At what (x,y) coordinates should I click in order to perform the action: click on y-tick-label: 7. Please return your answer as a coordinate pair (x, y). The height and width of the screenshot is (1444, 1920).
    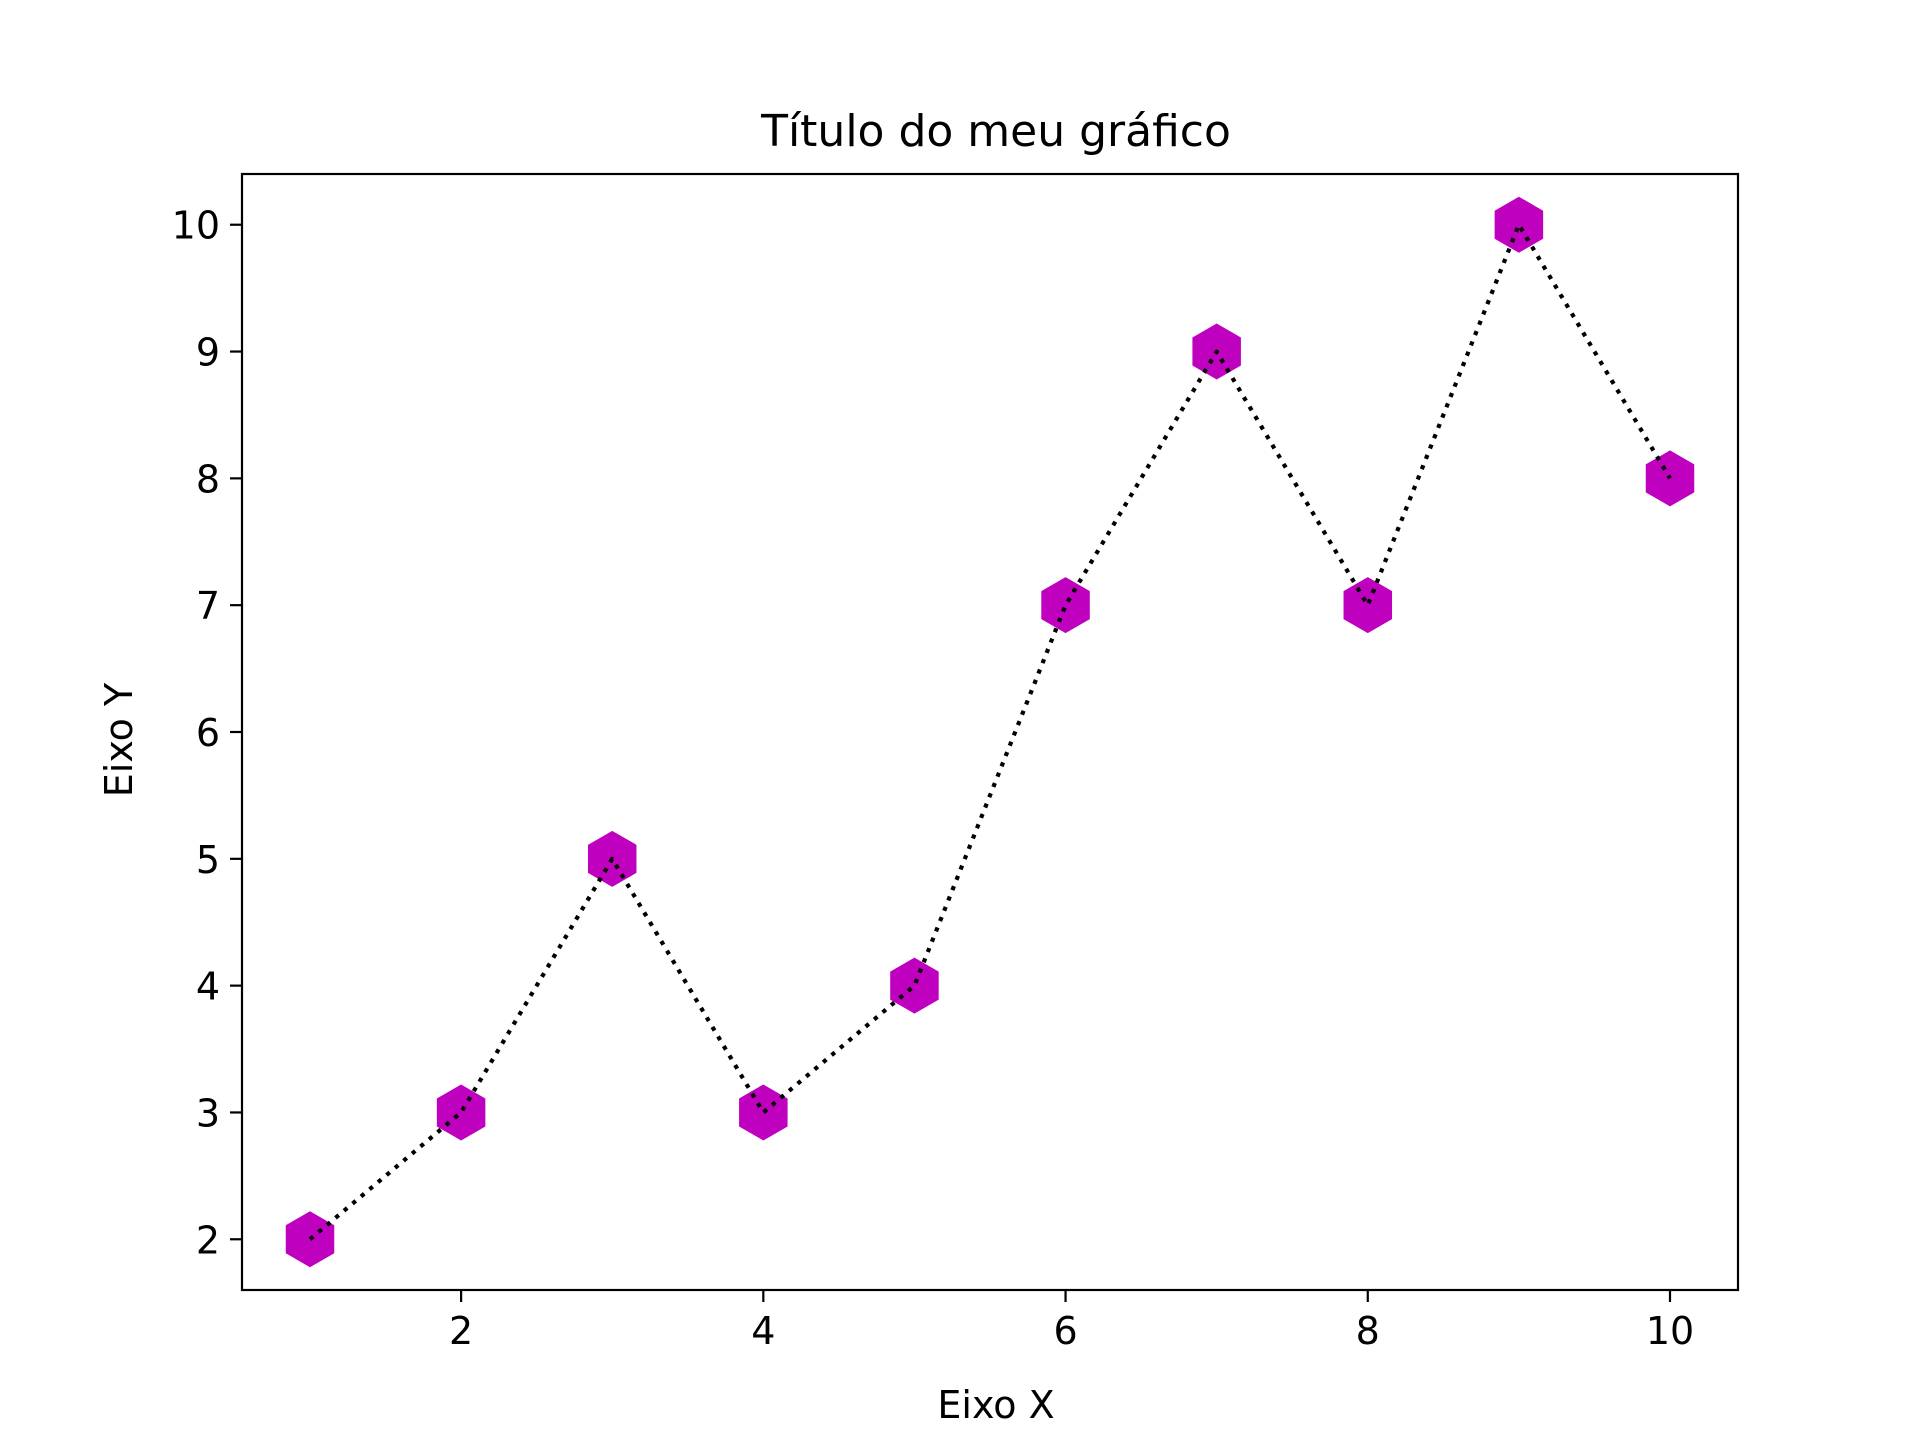
    Looking at the image, I should click on (208, 606).